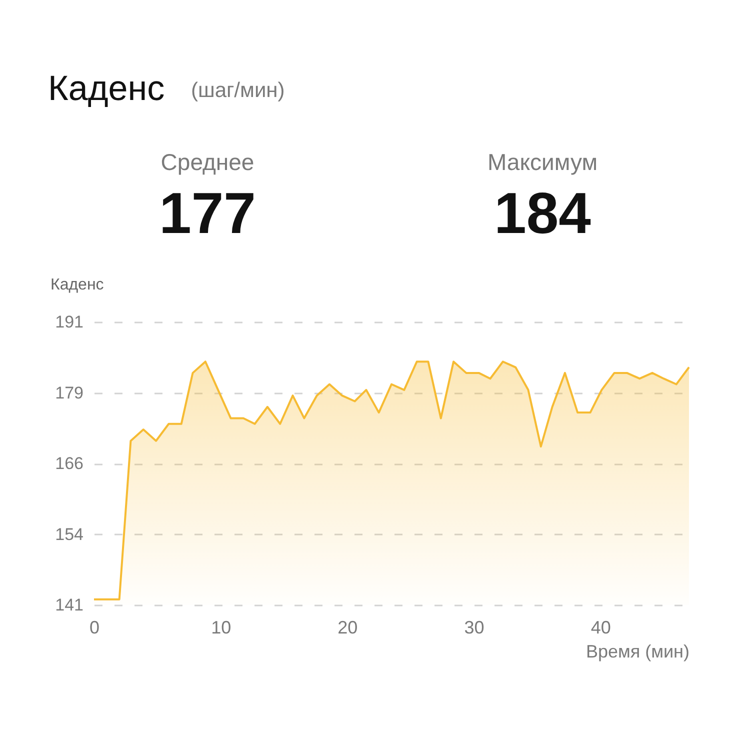  Describe the element at coordinates (77, 285) in the screenshot. I see `y-axis-title: Каденс` at that location.